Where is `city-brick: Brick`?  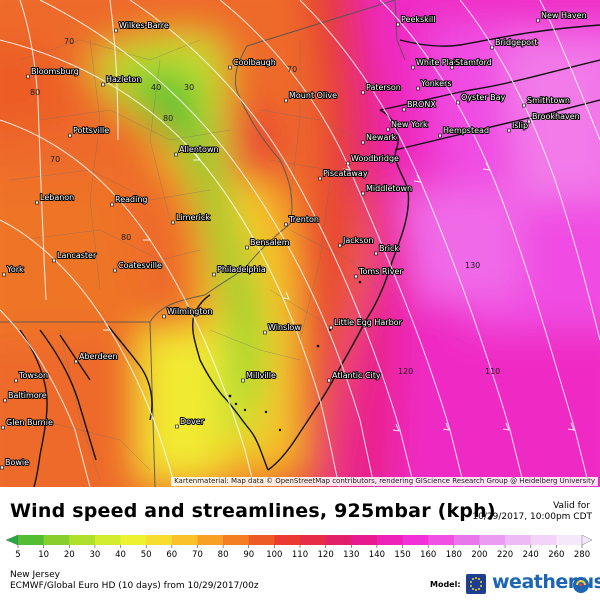
city-brick: Brick is located at coordinates (387, 249).